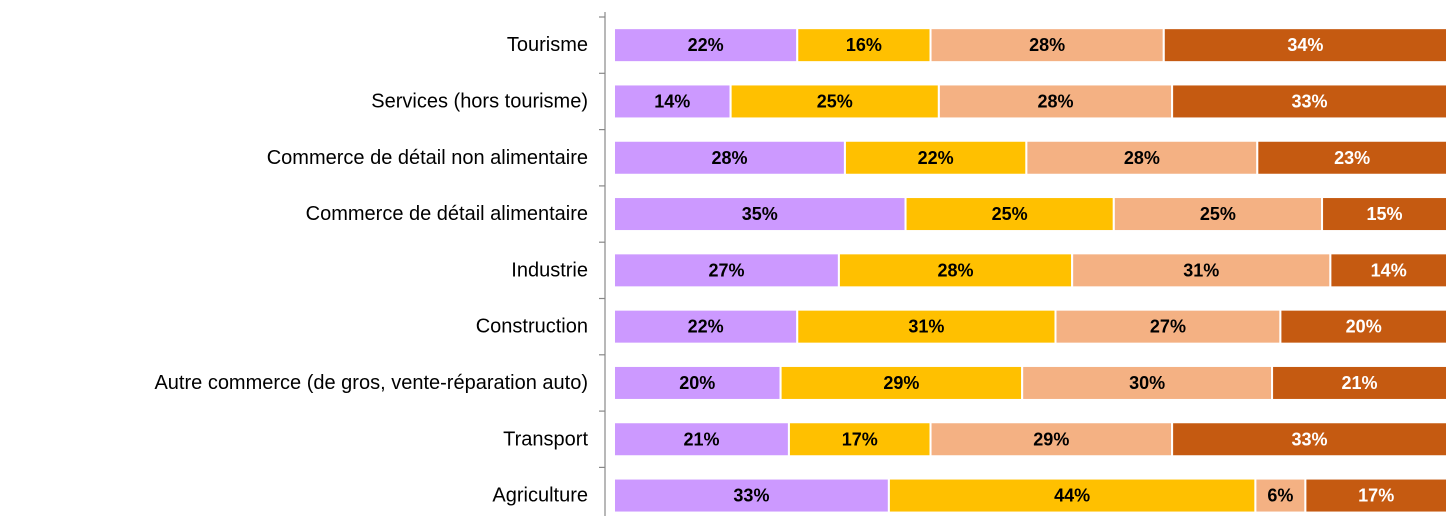 The image size is (1447, 516). I want to click on value-label: 23%, so click(1352, 158).